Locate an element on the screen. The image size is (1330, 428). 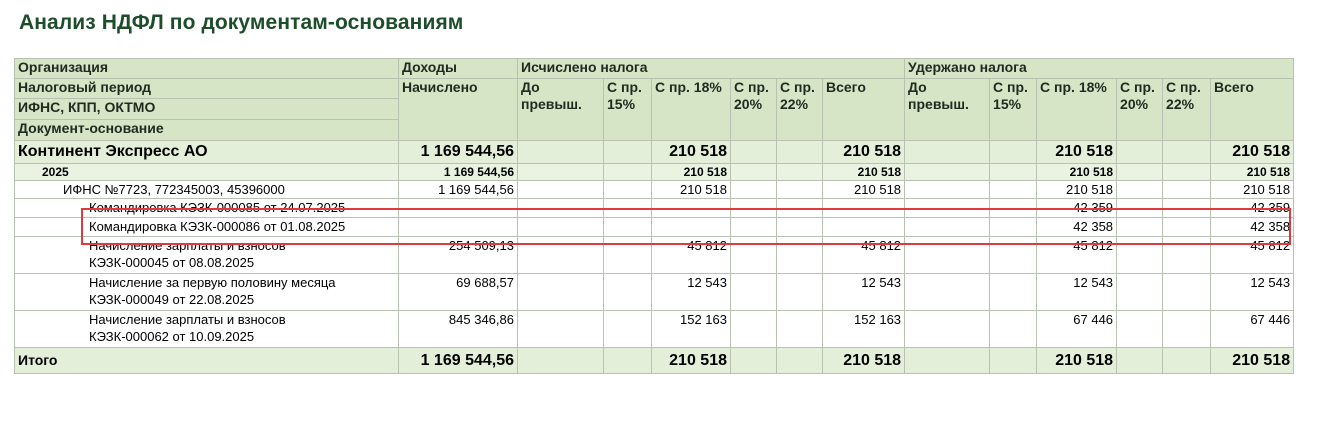
header-doc: Документ-основание is located at coordinates (206, 130).